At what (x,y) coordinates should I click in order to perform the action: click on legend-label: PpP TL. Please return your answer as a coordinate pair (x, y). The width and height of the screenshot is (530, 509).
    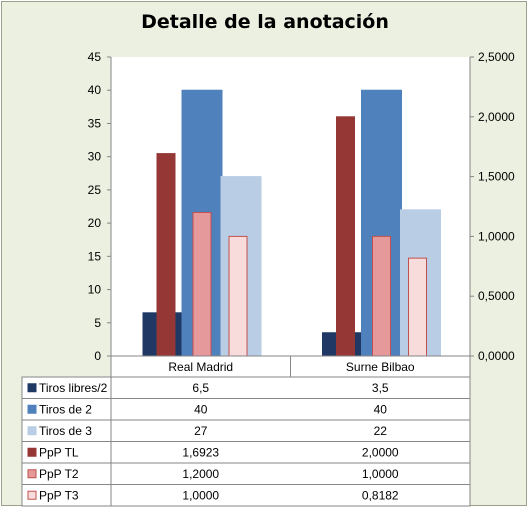
    Looking at the image, I should click on (59, 452).